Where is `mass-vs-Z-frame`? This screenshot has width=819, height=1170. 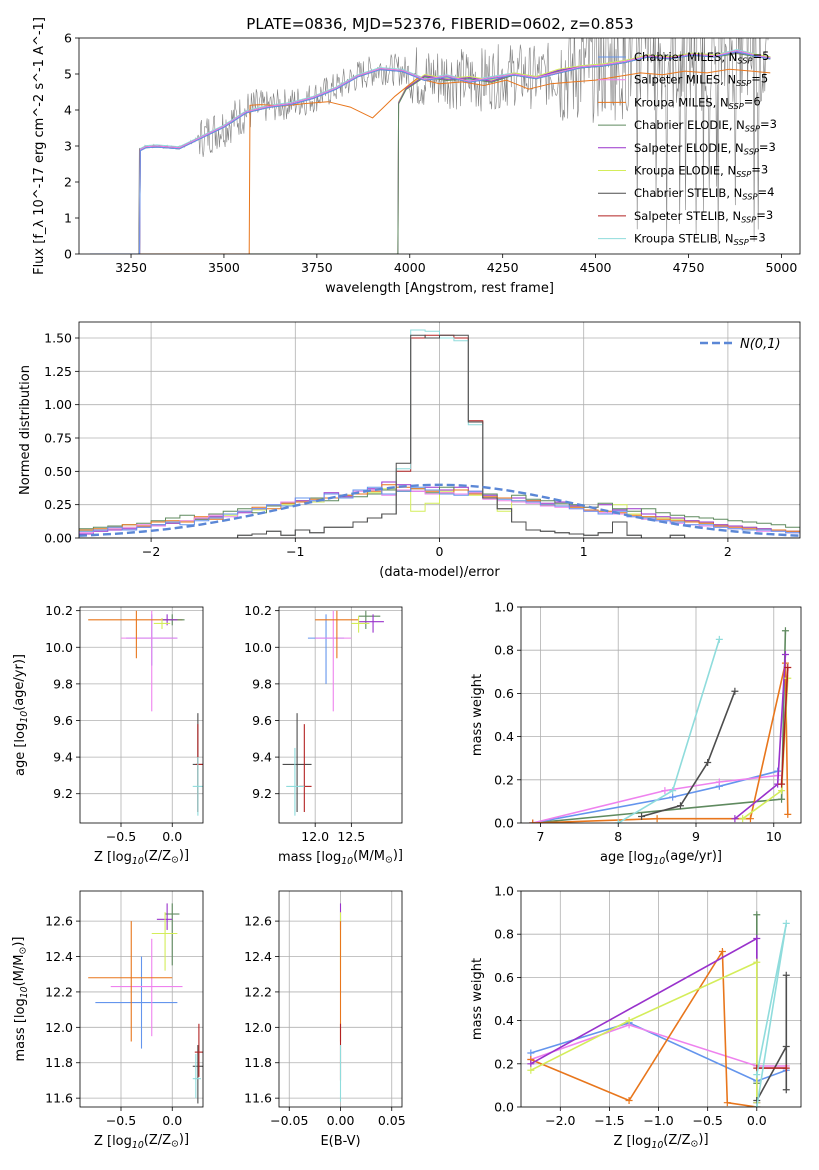
mass-vs-Z-frame is located at coordinates (141, 999).